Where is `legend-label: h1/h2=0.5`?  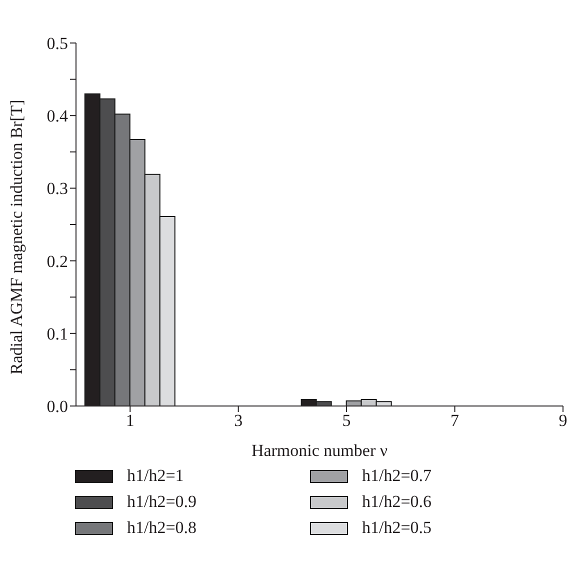
legend-label: h1/h2=0.5 is located at coordinates (397, 528).